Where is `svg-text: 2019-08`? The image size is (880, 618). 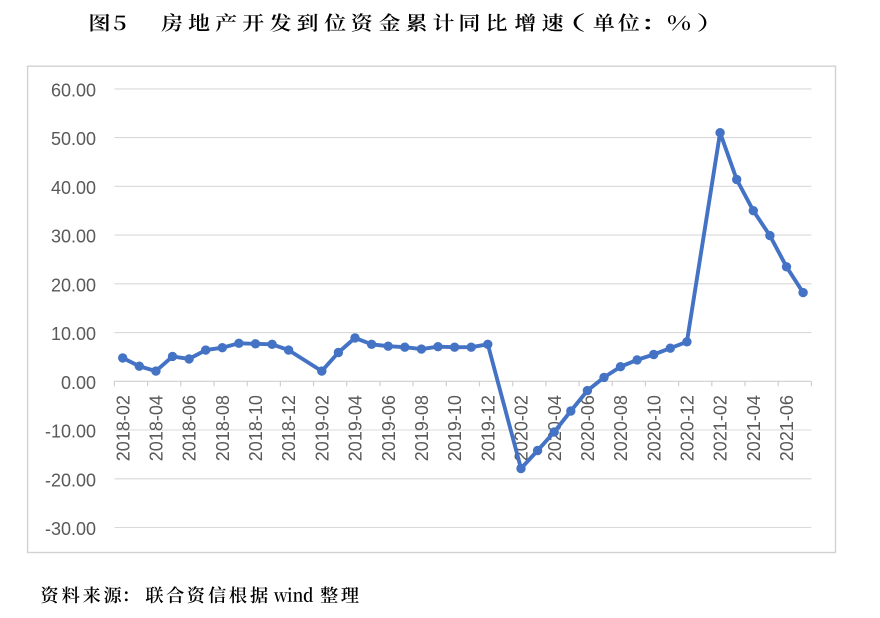
svg-text: 2019-08 is located at coordinates (422, 428).